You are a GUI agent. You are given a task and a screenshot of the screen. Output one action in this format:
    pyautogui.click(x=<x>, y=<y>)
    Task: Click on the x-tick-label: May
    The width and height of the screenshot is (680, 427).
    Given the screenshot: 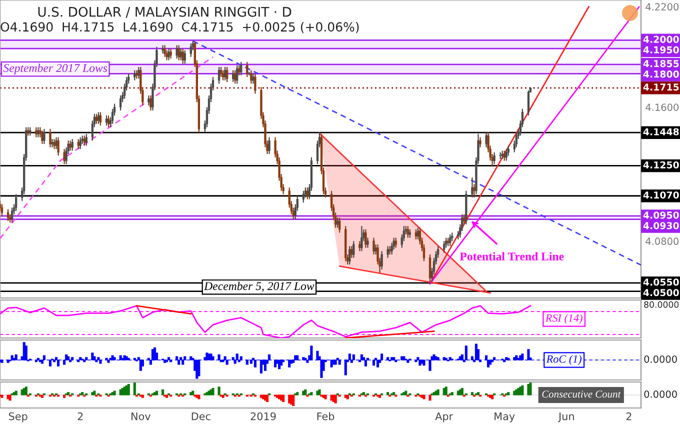 What is the action you would take?
    pyautogui.click(x=504, y=417)
    